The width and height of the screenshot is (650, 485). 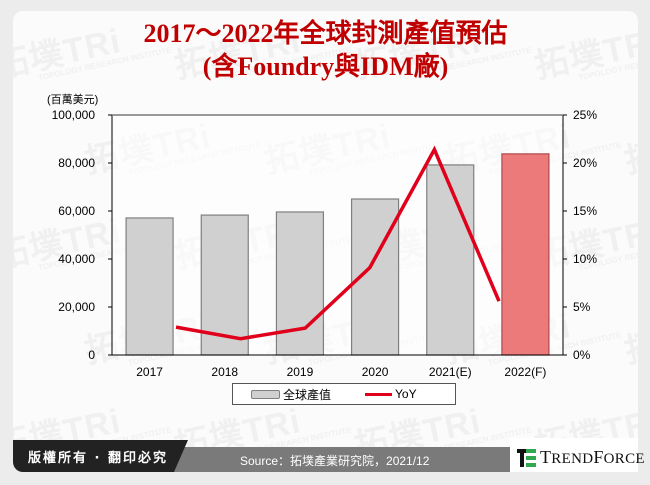 What do you see at coordinates (300, 283) in the screenshot?
I see `bar-2019` at bounding box center [300, 283].